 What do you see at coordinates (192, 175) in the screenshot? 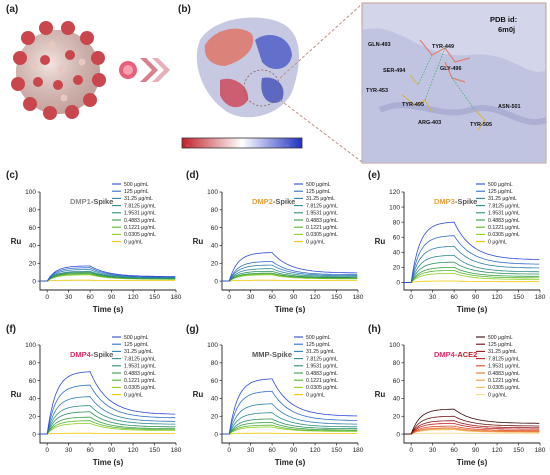
I see `panel-label-d: (d)` at bounding box center [192, 175].